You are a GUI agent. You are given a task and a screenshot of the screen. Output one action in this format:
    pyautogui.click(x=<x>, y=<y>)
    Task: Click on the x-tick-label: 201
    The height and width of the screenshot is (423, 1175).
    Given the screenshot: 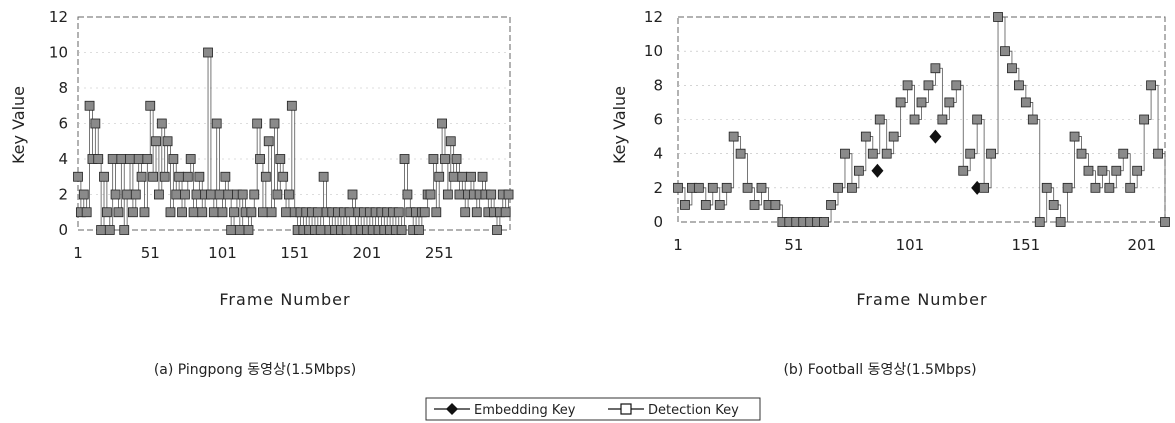 What is the action you would take?
    pyautogui.click(x=367, y=253)
    